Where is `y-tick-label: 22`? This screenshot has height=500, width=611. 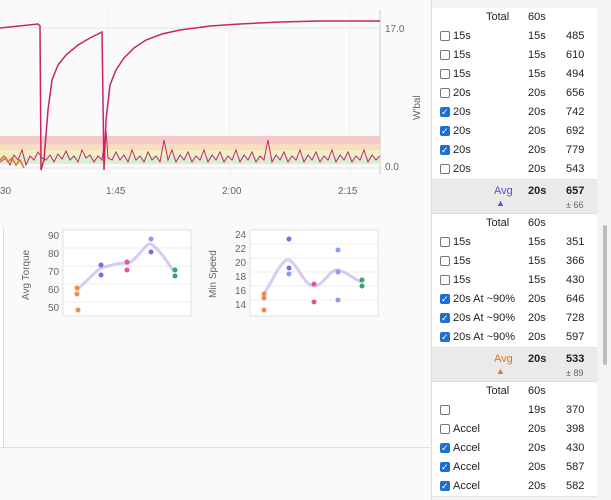 y-tick-label: 22 is located at coordinates (241, 249).